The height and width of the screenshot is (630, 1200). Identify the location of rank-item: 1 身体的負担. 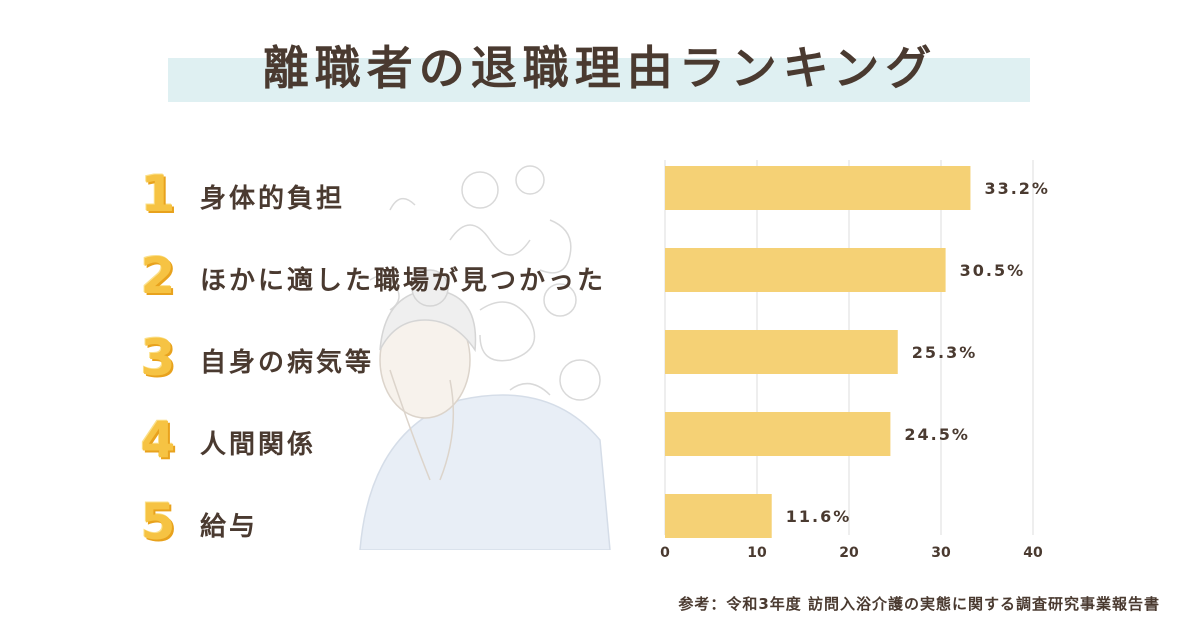
(288, 195).